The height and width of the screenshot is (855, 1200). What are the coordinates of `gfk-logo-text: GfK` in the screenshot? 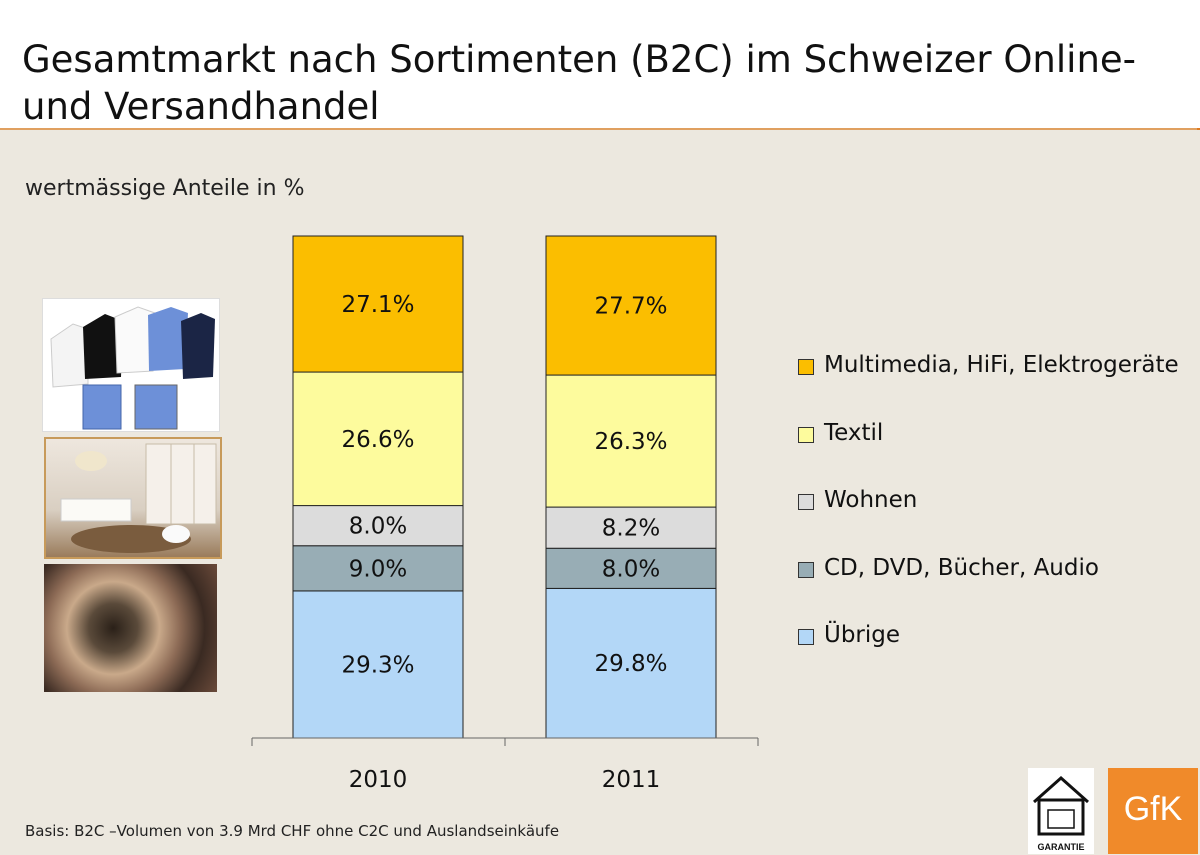 It's located at (1153, 809).